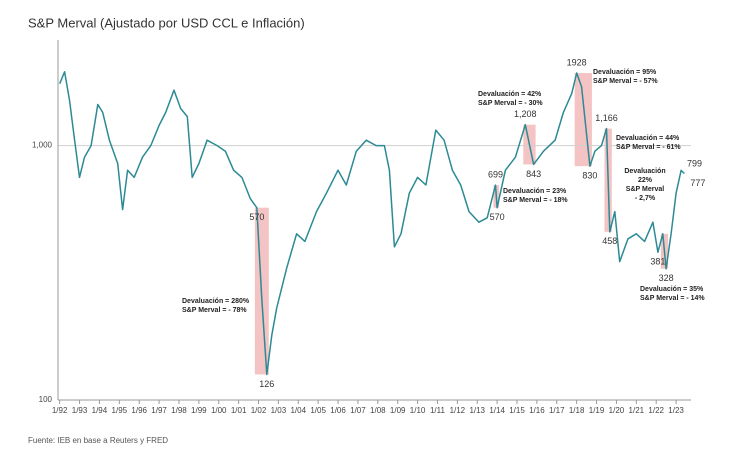 This screenshot has height=471, width=730. I want to click on x-tick-label: 1/23, so click(676, 410).